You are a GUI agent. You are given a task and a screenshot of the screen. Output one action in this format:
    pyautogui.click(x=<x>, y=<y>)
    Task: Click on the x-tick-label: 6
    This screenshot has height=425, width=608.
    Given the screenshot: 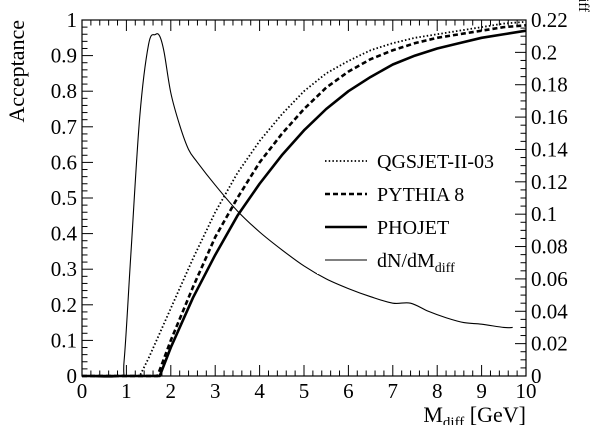 What is the action you would take?
    pyautogui.click(x=348, y=391)
    